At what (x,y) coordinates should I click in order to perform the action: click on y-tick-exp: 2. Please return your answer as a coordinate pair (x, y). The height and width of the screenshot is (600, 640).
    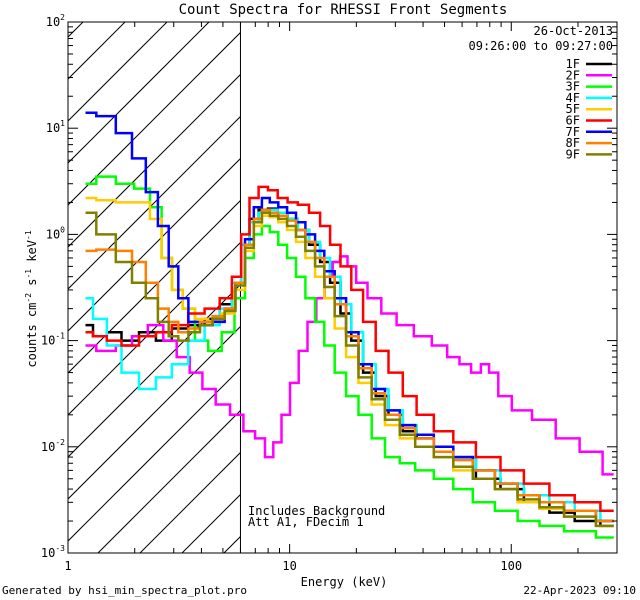
    Looking at the image, I should click on (62, 17).